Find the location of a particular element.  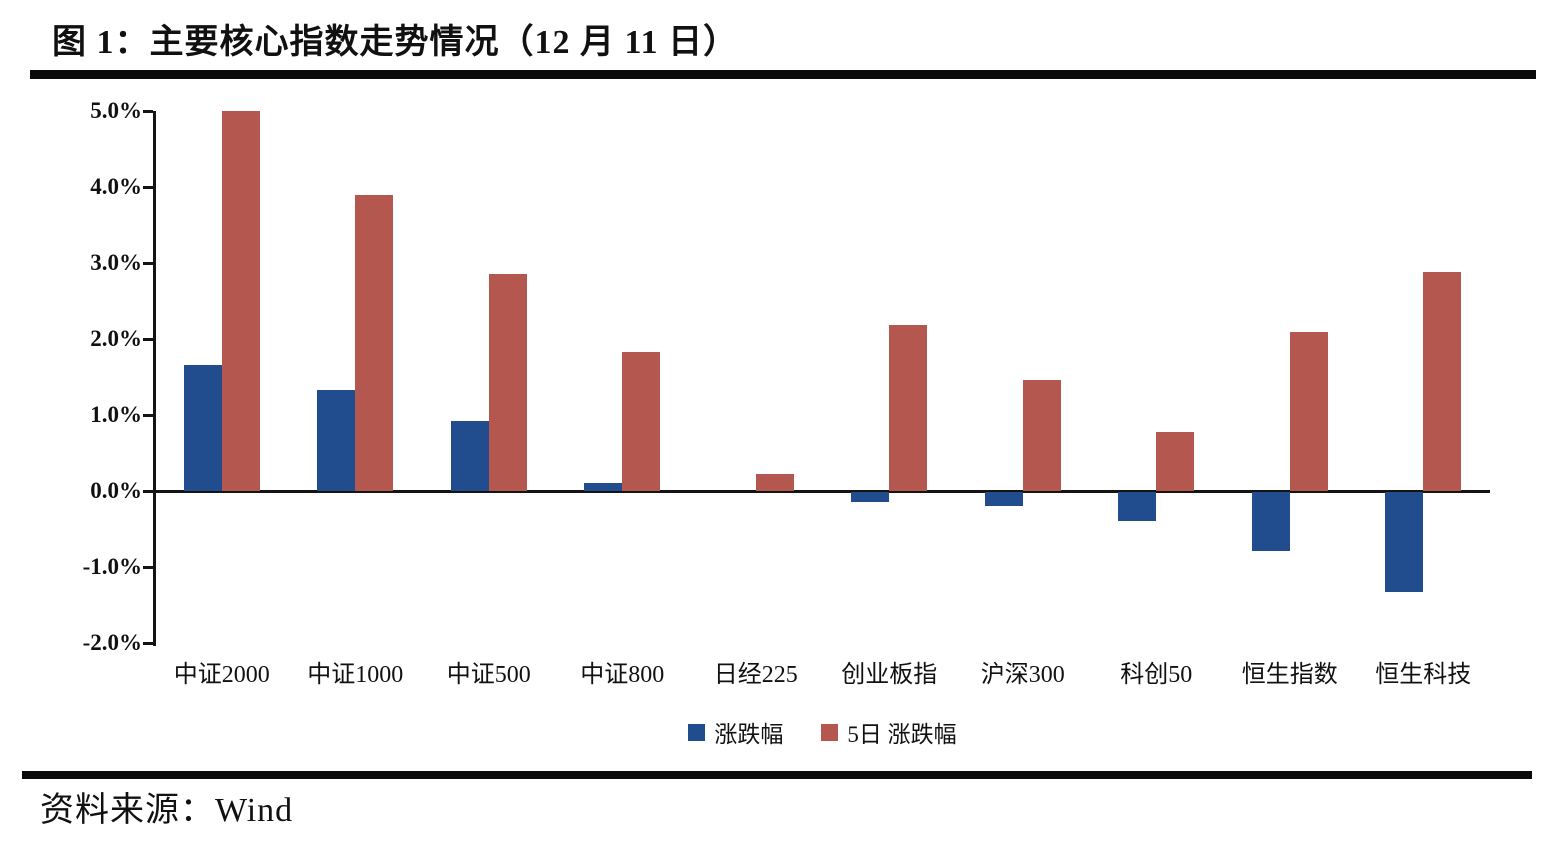

x-axis-label: 中证1000 is located at coordinates (355, 675).